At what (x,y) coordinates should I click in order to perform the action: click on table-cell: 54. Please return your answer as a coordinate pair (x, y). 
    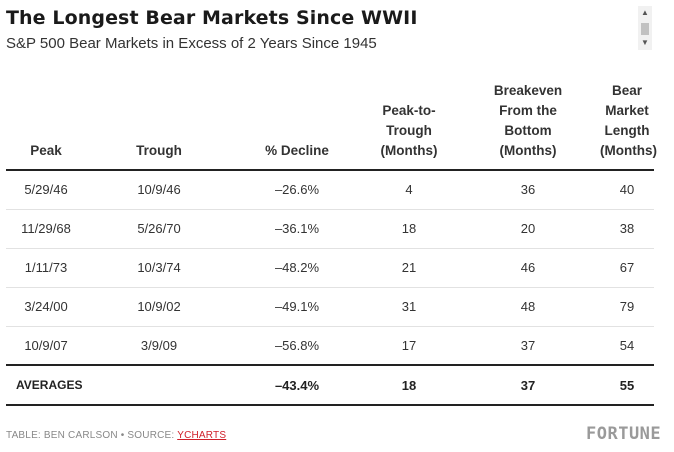
    Looking at the image, I should click on (627, 346).